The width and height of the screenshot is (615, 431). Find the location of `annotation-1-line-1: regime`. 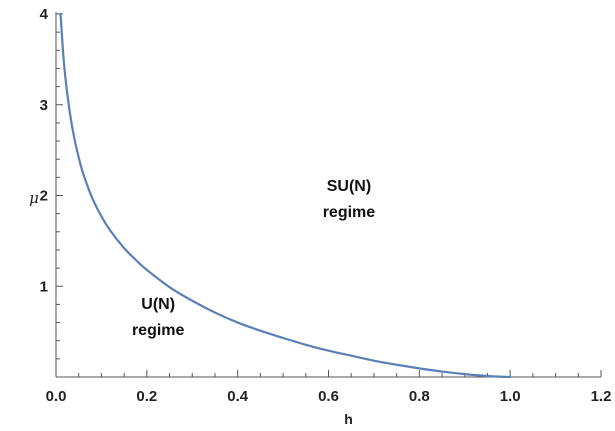

annotation-1-line-1: regime is located at coordinates (158, 330).